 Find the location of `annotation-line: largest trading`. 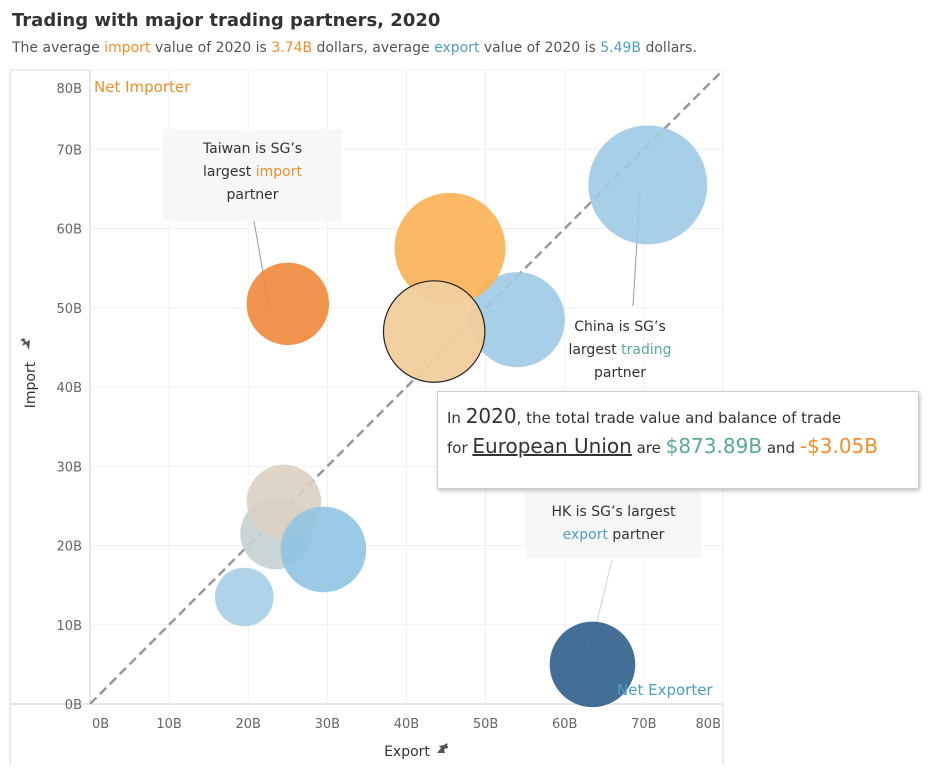

annotation-line: largest trading is located at coordinates (620, 350).